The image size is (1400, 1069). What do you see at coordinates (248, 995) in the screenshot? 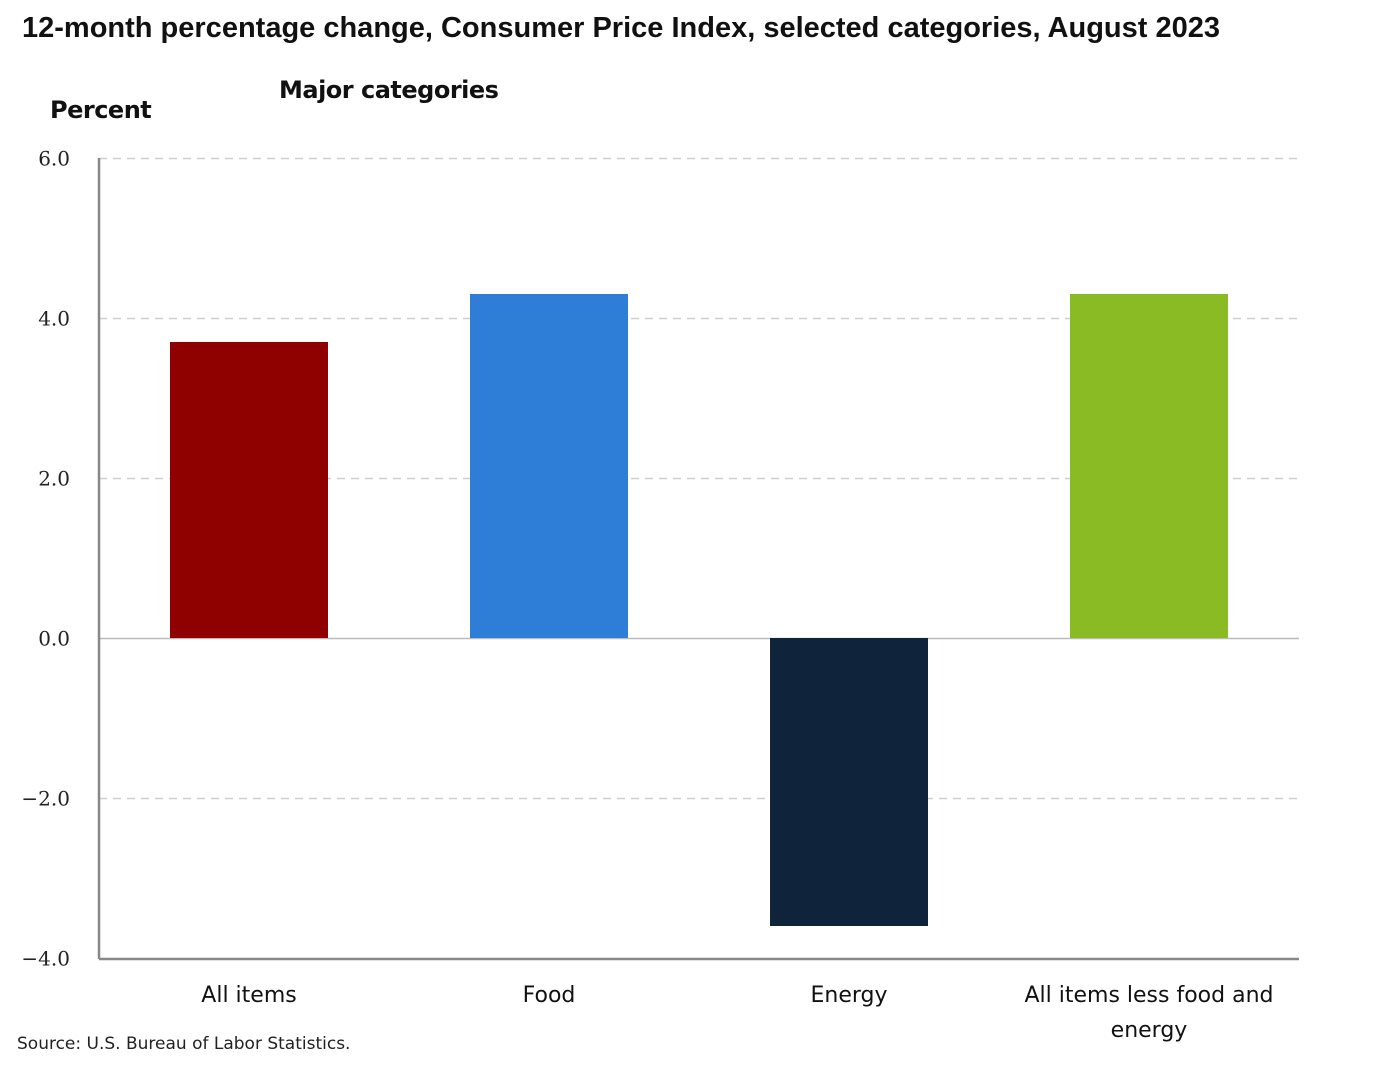
I see `x-category-label: All items` at bounding box center [248, 995].